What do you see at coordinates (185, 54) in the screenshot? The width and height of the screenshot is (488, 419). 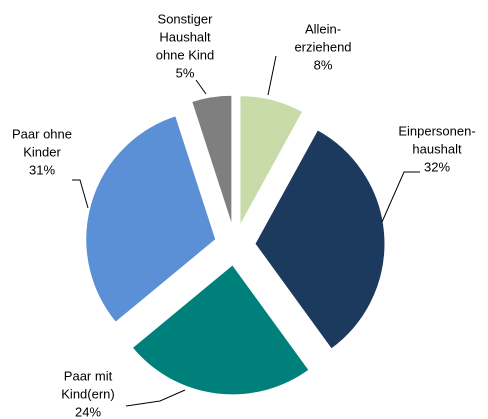 I see `slice-label: ohne Kind` at bounding box center [185, 54].